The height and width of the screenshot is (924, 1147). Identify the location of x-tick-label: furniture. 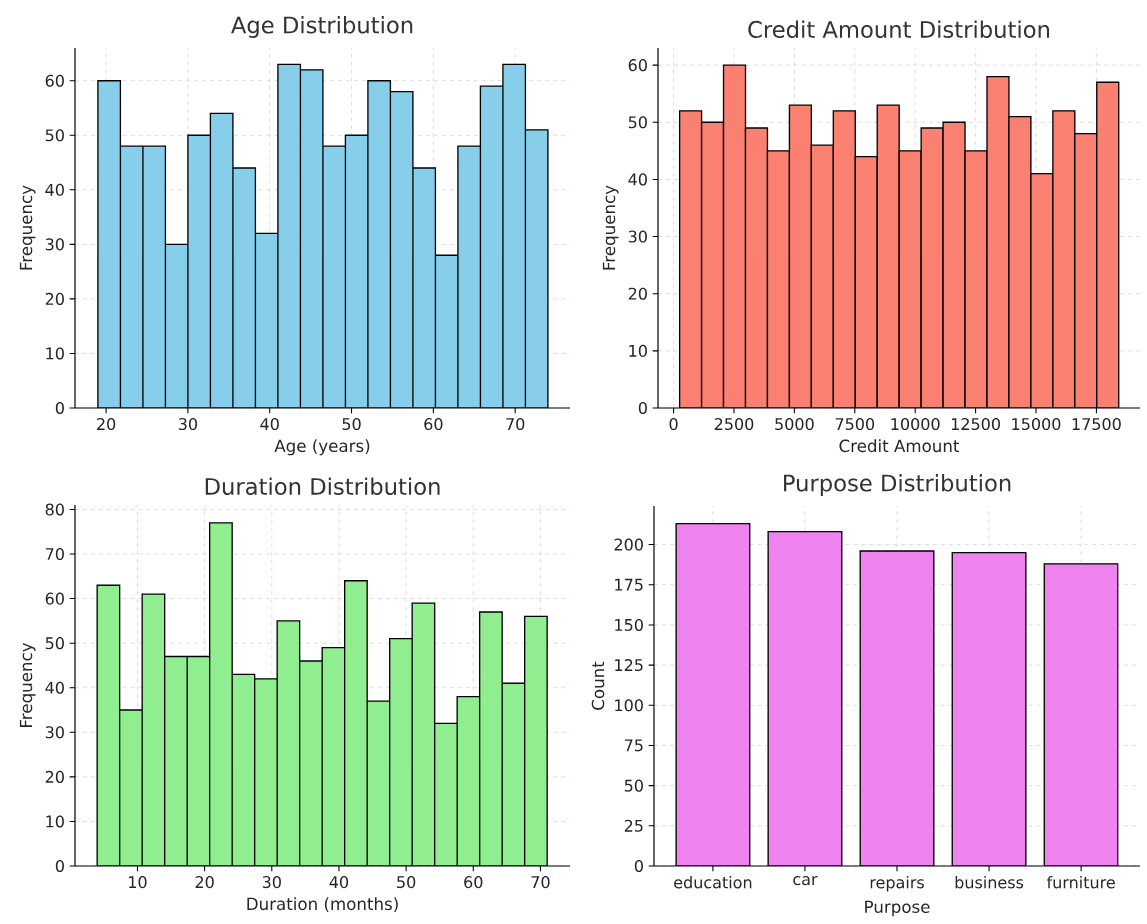
(1080, 882).